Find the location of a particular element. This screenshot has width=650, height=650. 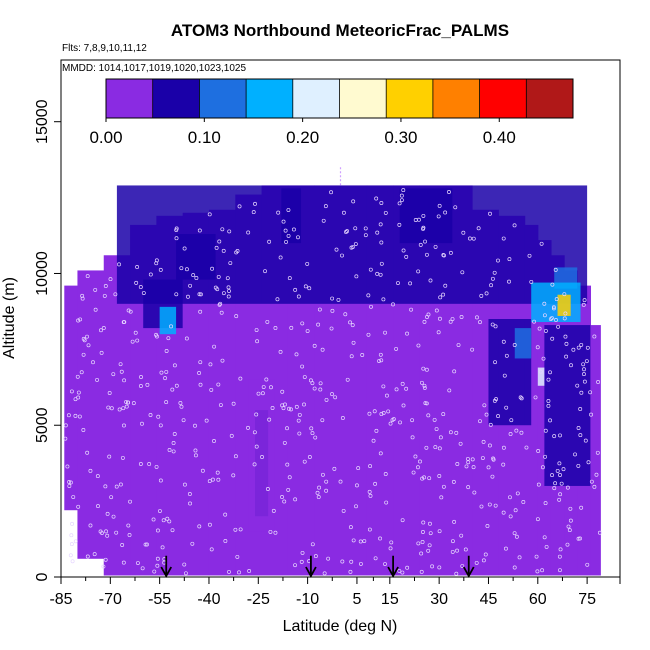

x-tick-label: -70 is located at coordinates (110, 599).